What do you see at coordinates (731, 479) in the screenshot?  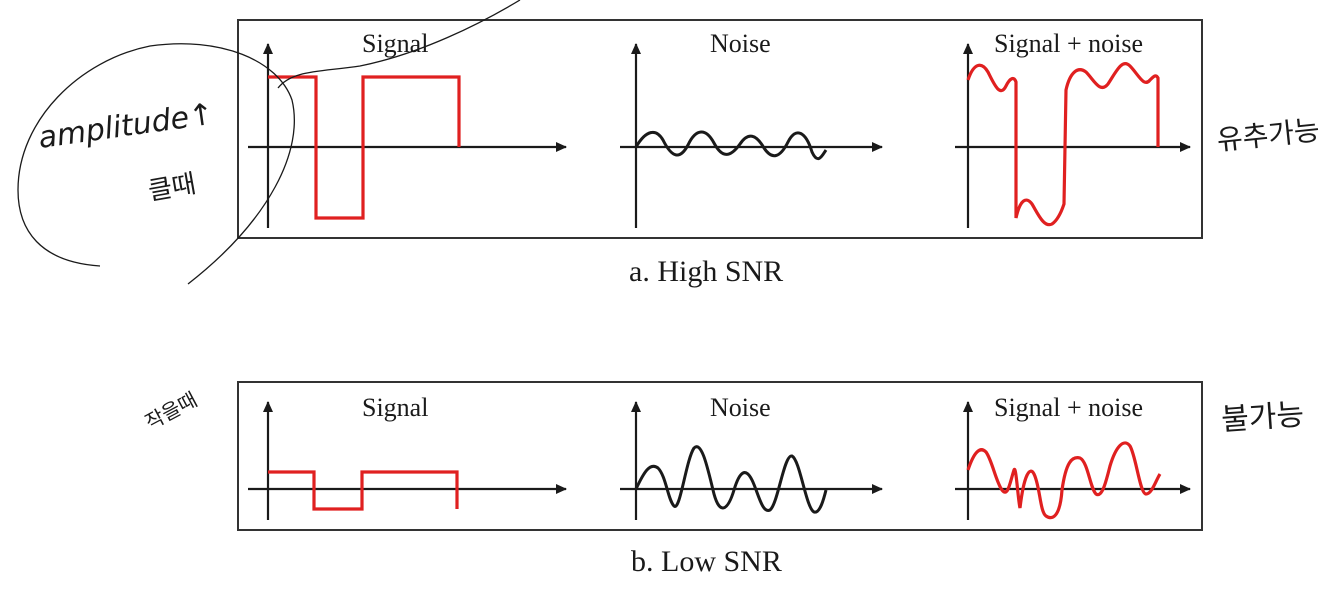 I see `low-noise-wave` at bounding box center [731, 479].